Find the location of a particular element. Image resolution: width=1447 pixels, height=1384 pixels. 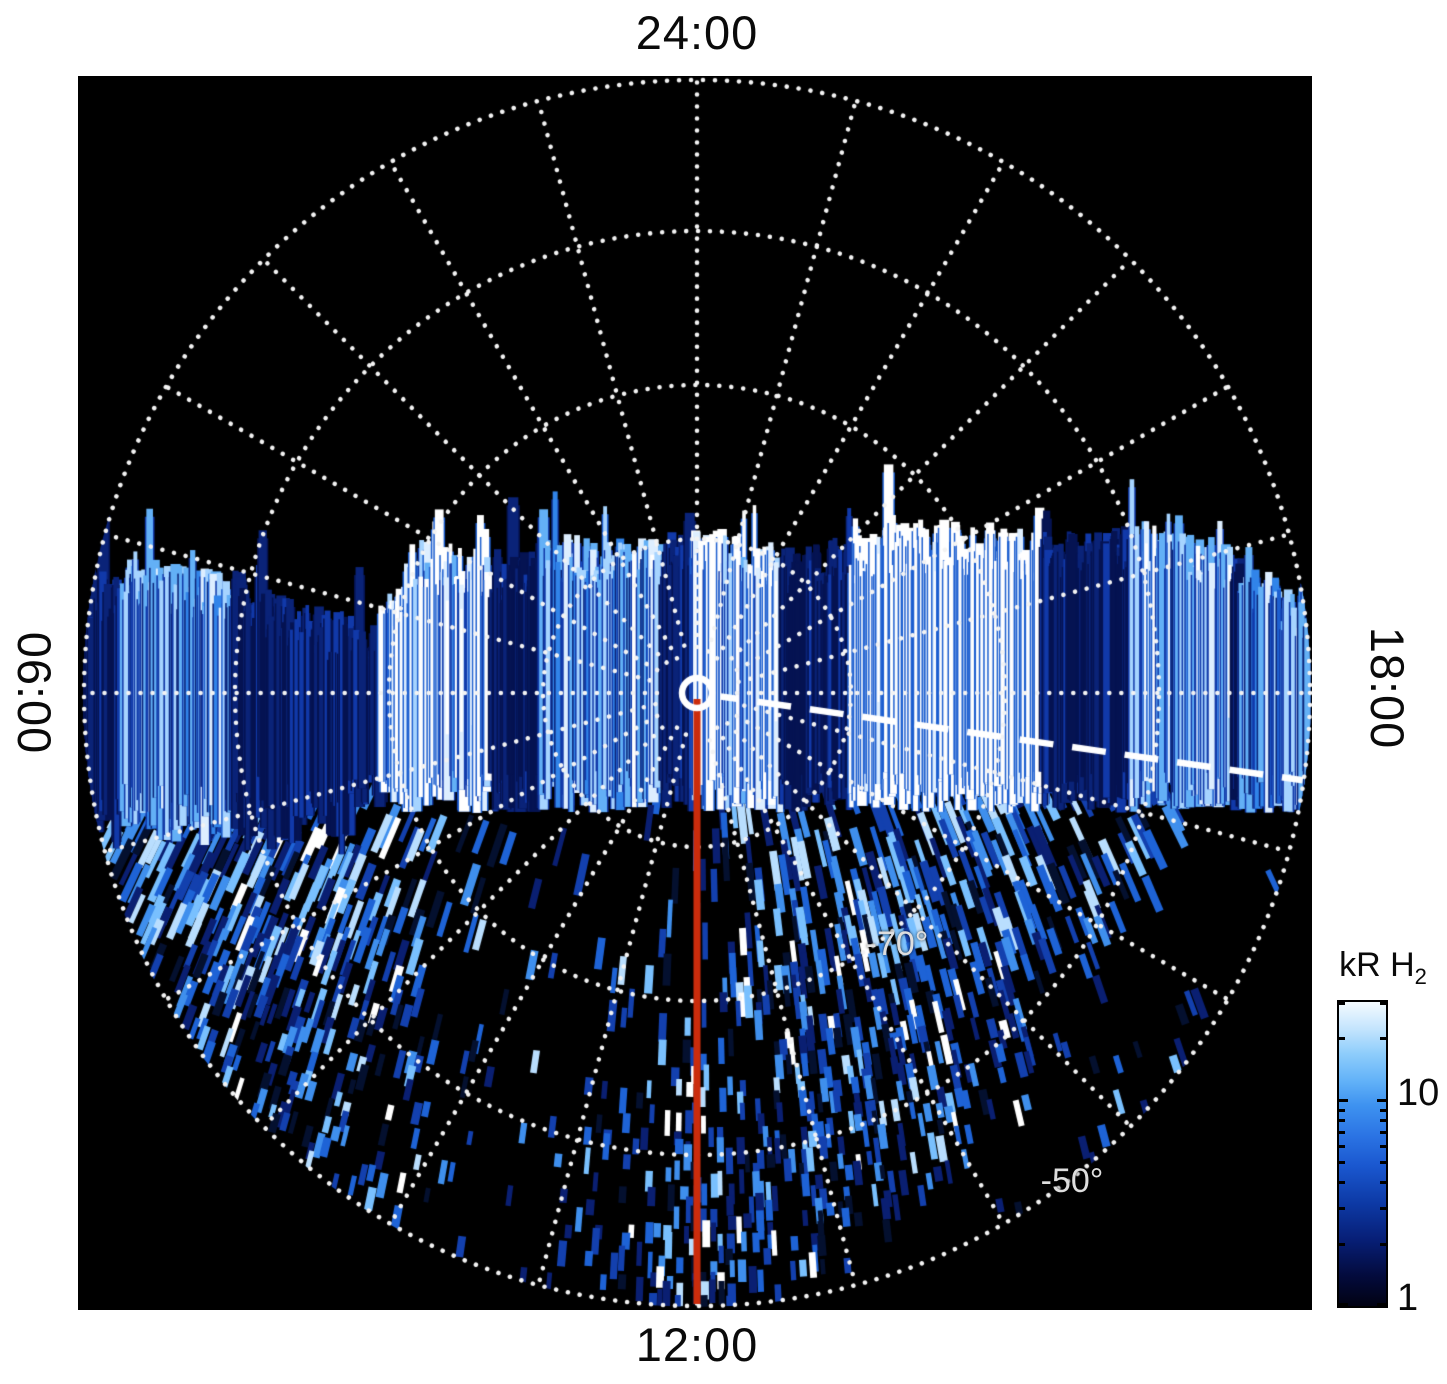

latitude-label-m70: -70° is located at coordinates (897, 944).